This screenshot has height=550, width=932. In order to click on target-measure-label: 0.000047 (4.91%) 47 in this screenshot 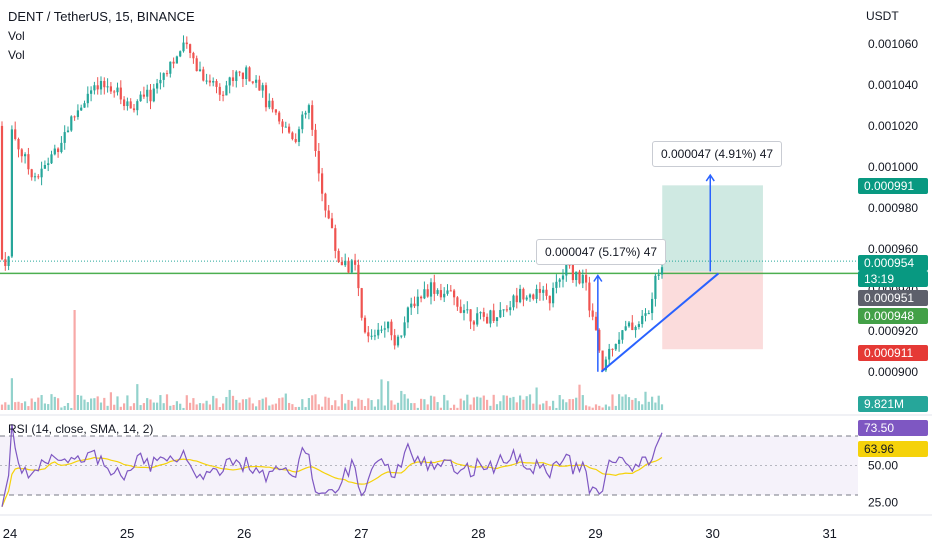, I will do `click(717, 154)`.